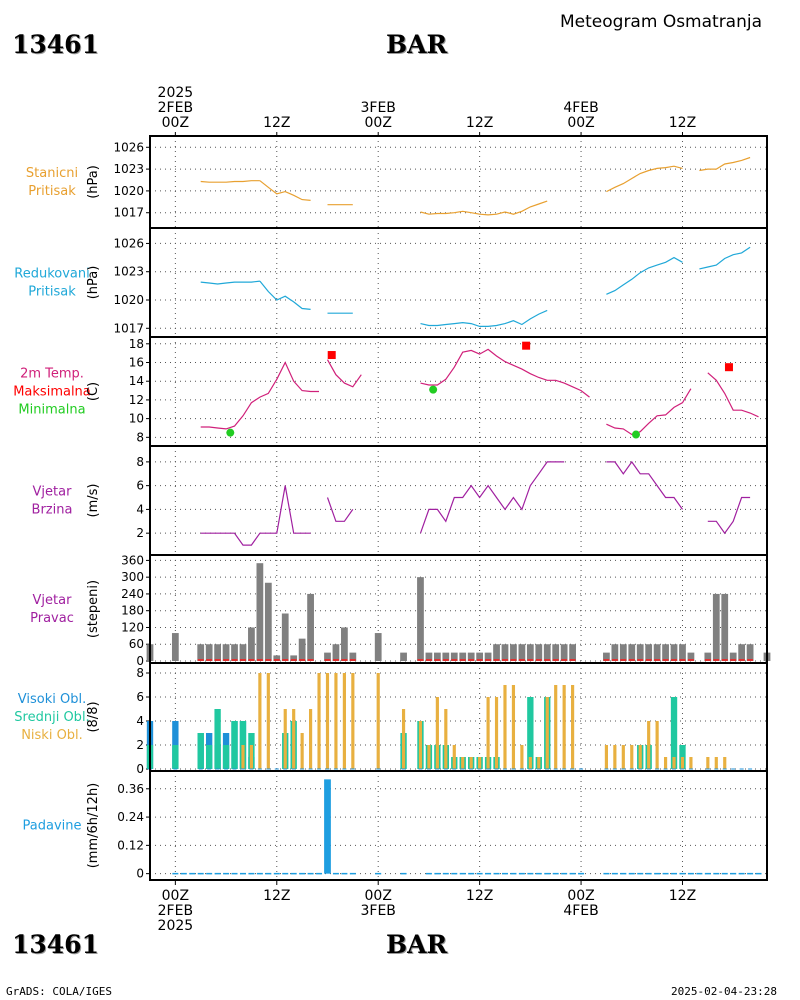  Describe the element at coordinates (140, 697) in the screenshot. I see `y-tick-label: 6` at that location.